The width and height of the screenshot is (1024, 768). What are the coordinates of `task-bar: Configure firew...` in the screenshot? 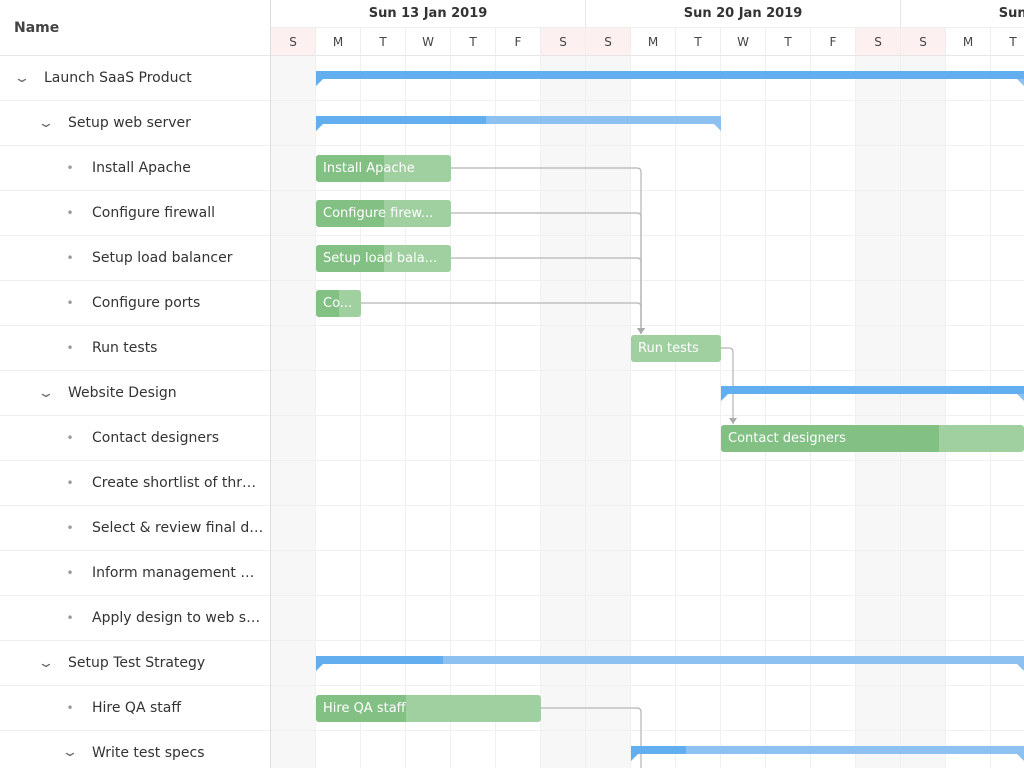 It's located at (383, 213).